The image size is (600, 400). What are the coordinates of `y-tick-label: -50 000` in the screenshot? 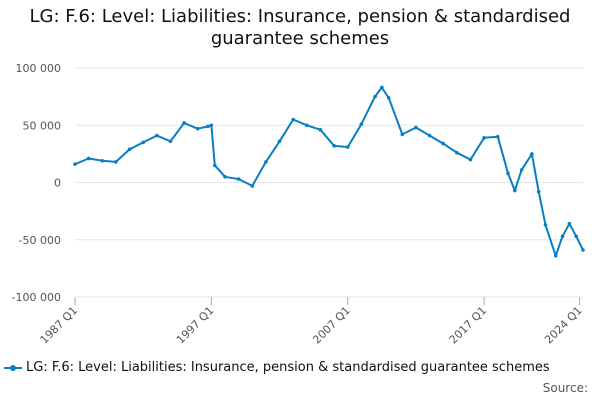 It's located at (40, 240).